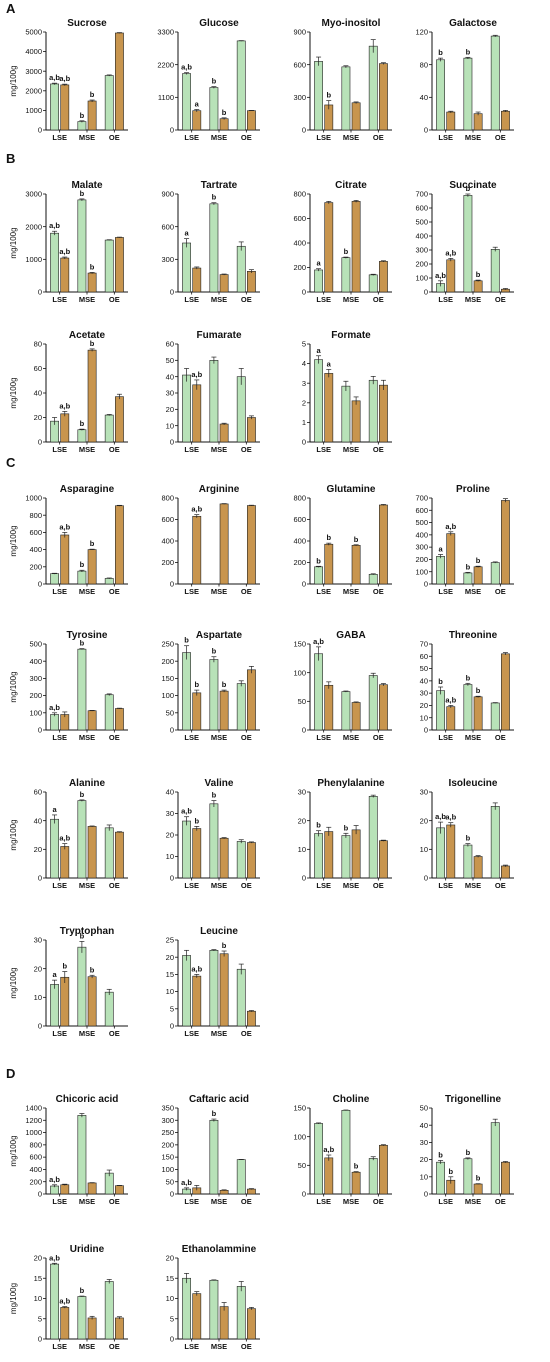 The image size is (550, 1362). Describe the element at coordinates (219, 931) in the screenshot. I see `chart-title: Leucine` at that location.